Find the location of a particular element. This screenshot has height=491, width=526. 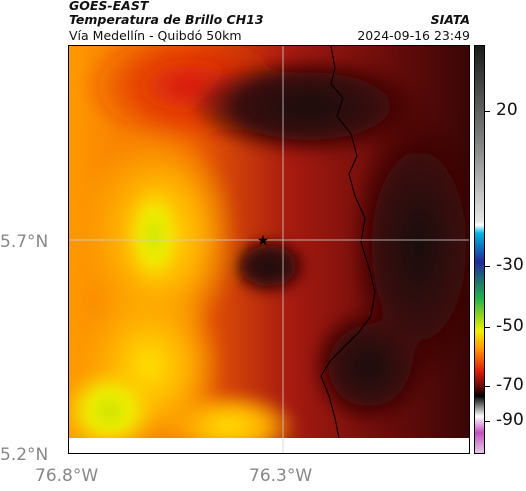

colorbar-label: 20 is located at coordinates (507, 110).